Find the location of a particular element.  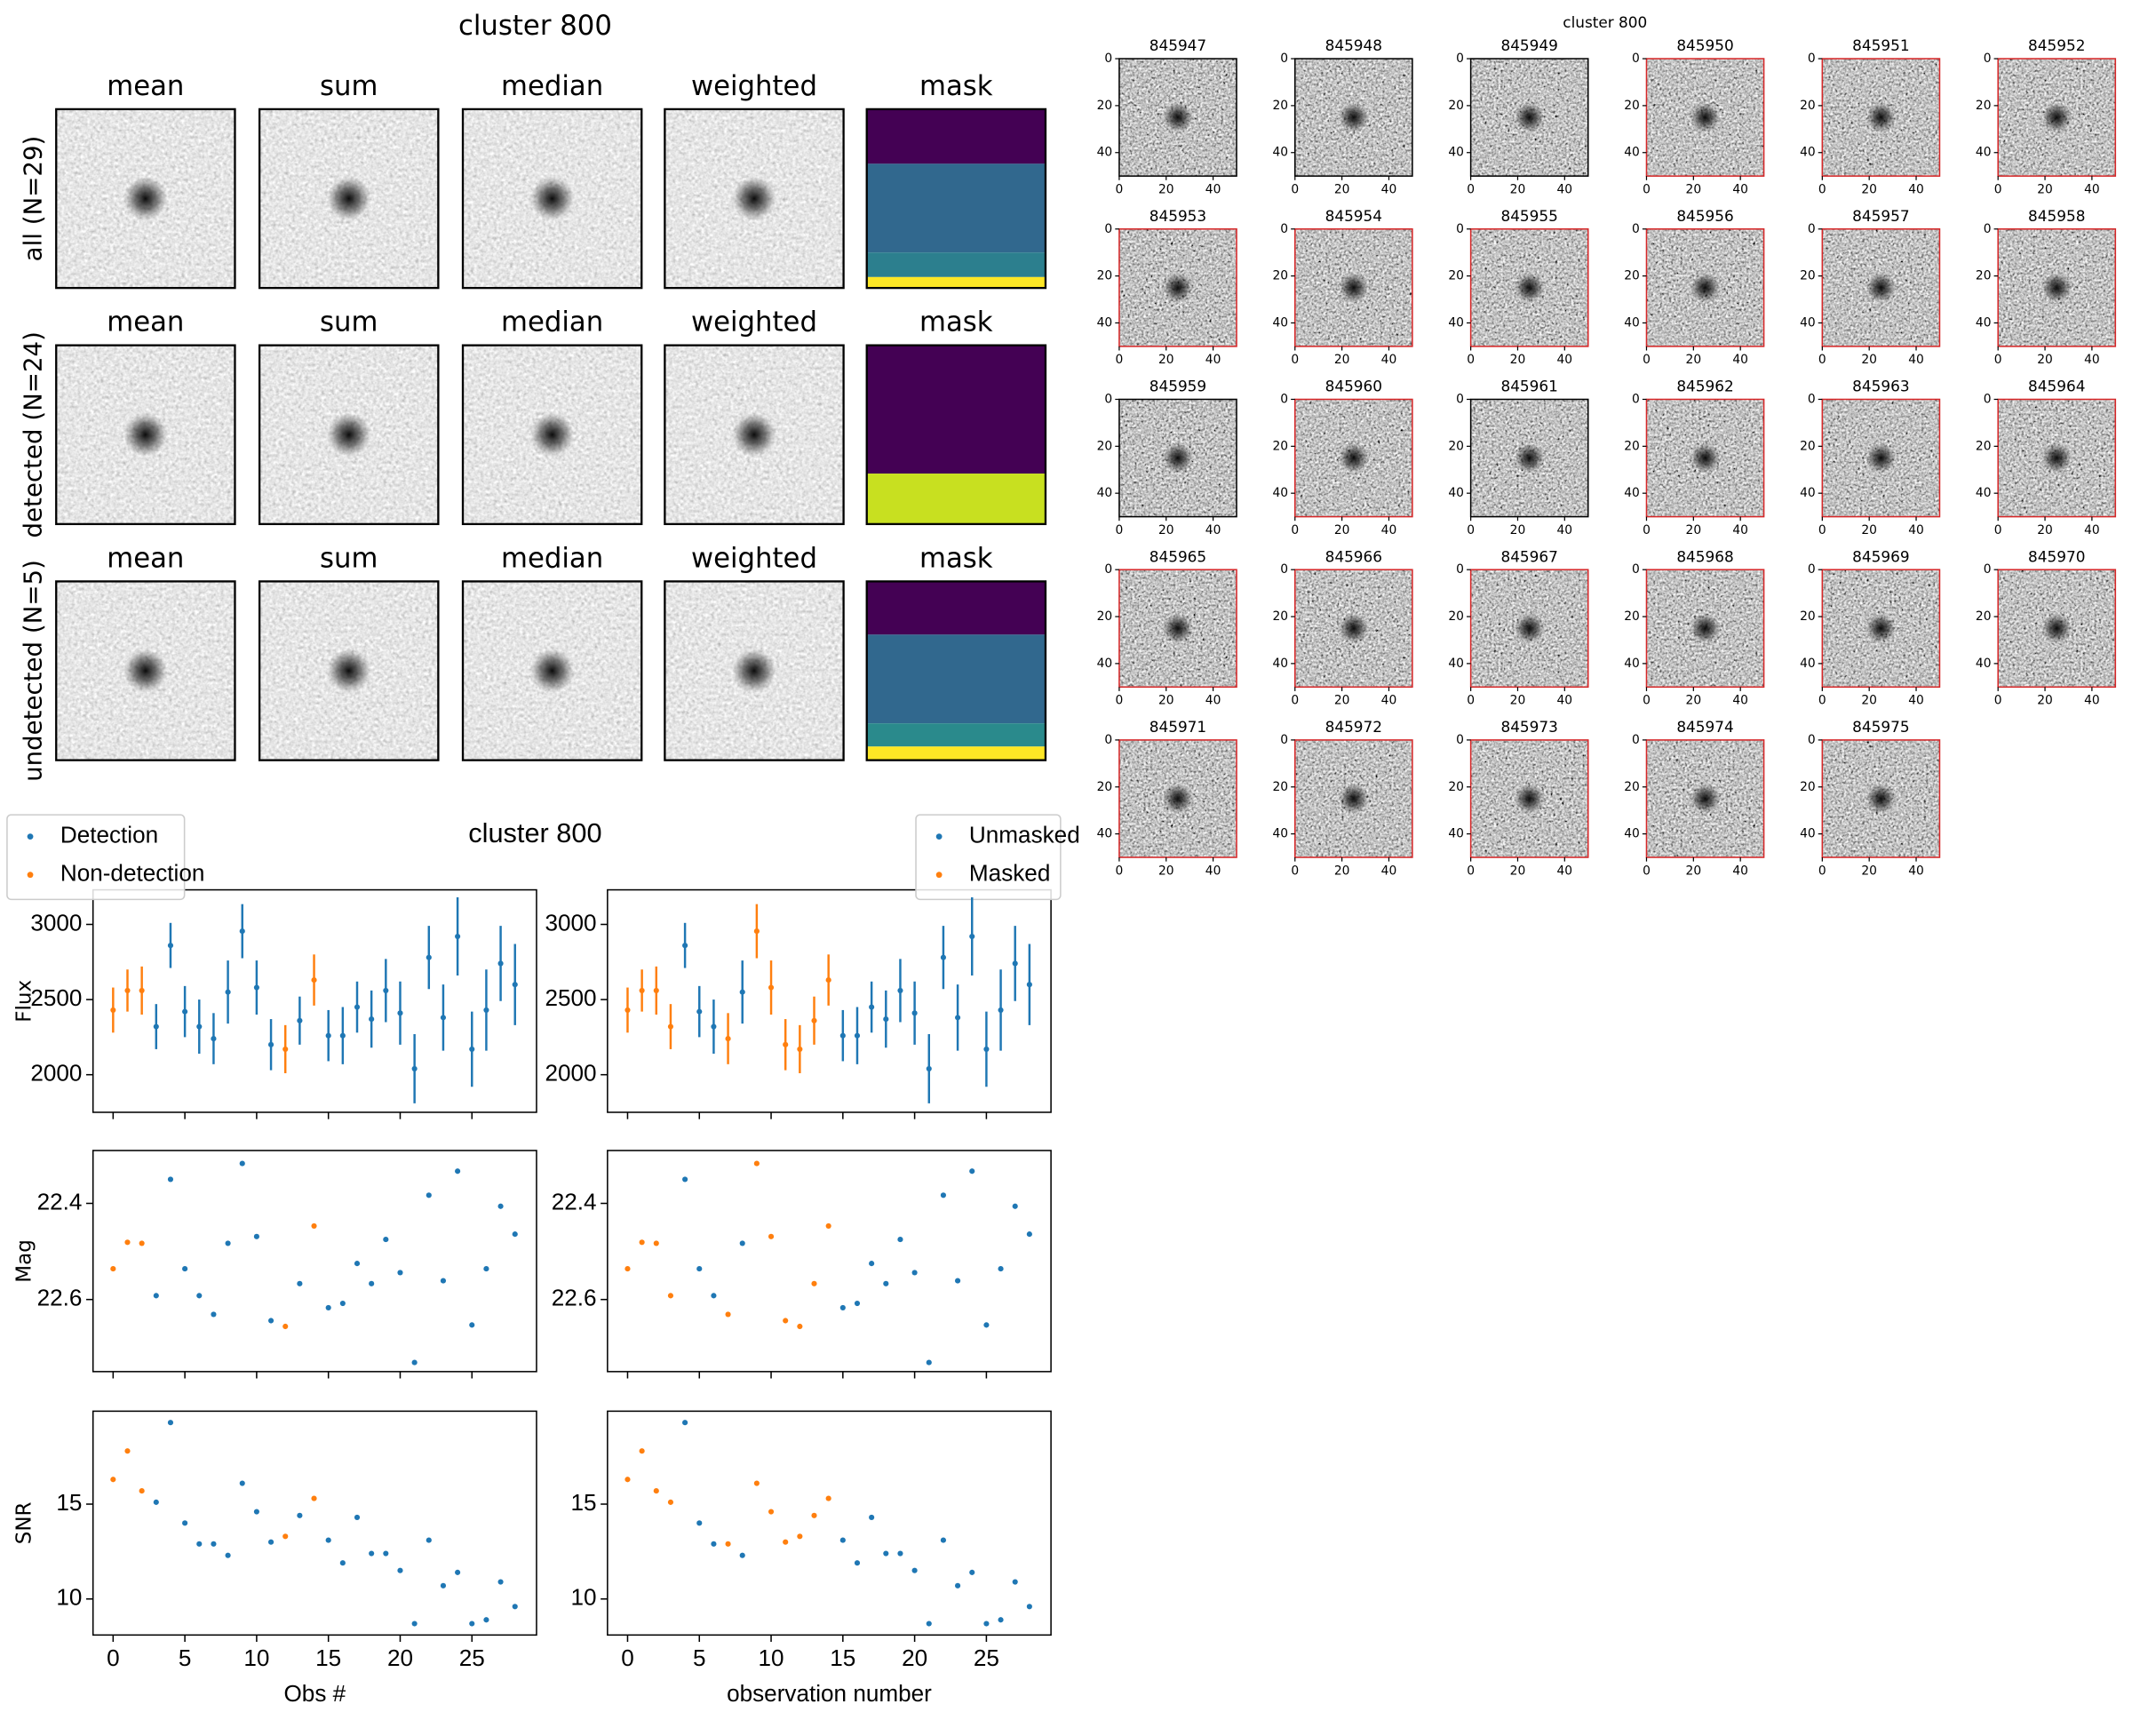

stamp-id: 845969 is located at coordinates (1880, 556).